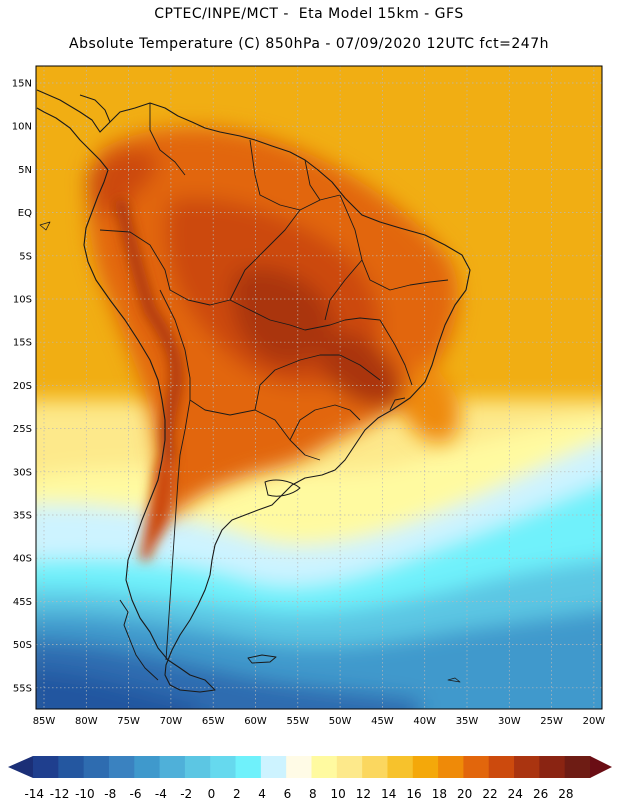 The height and width of the screenshot is (800, 618). Describe the element at coordinates (388, 793) in the screenshot. I see `colorbar-label: 14` at that location.